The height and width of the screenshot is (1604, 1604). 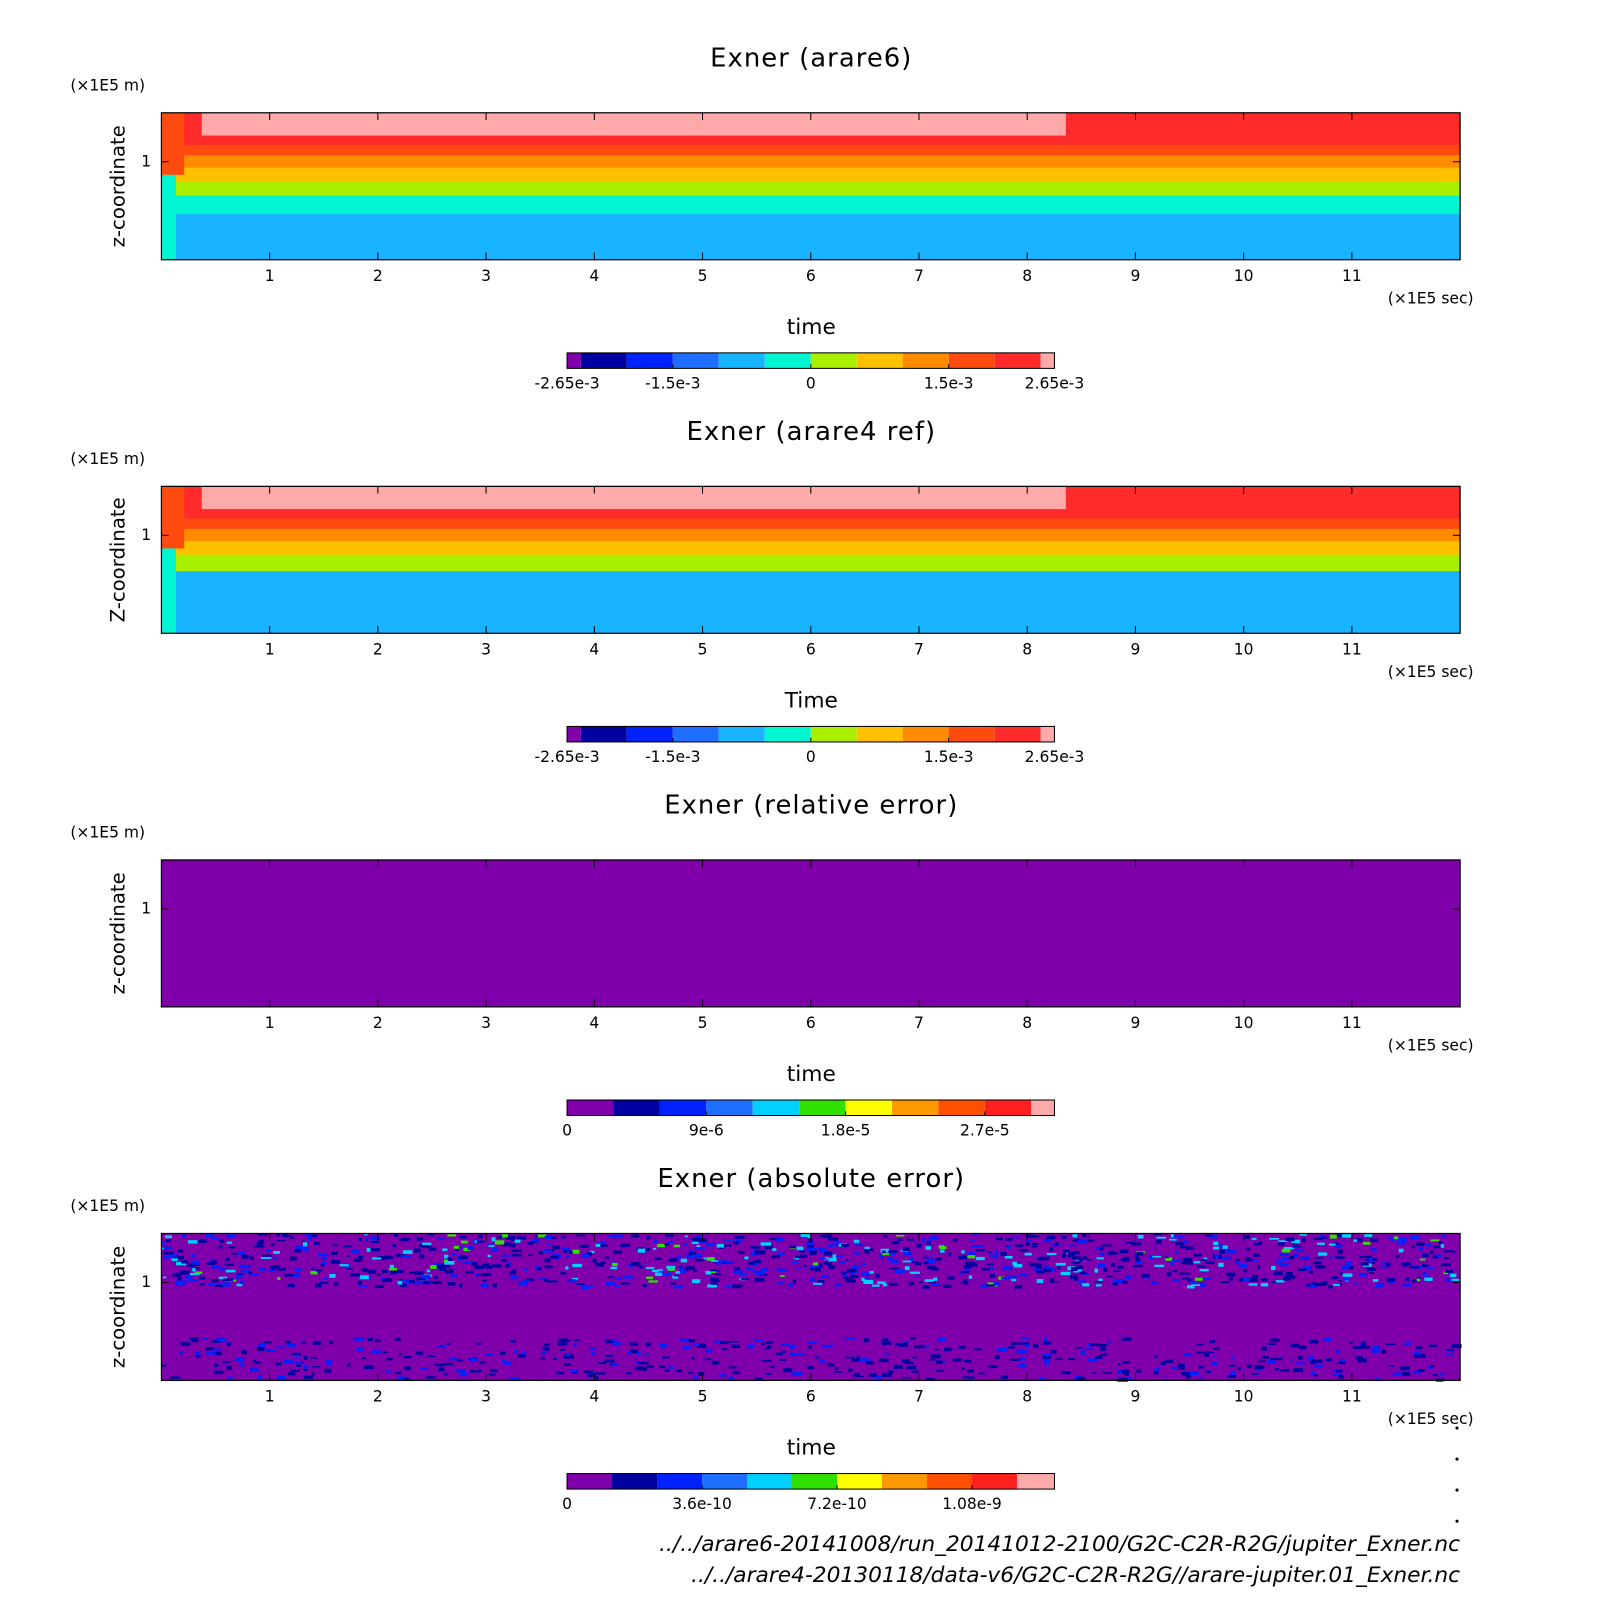 I want to click on colorbar-tick-label: 0, so click(x=567, y=1504).